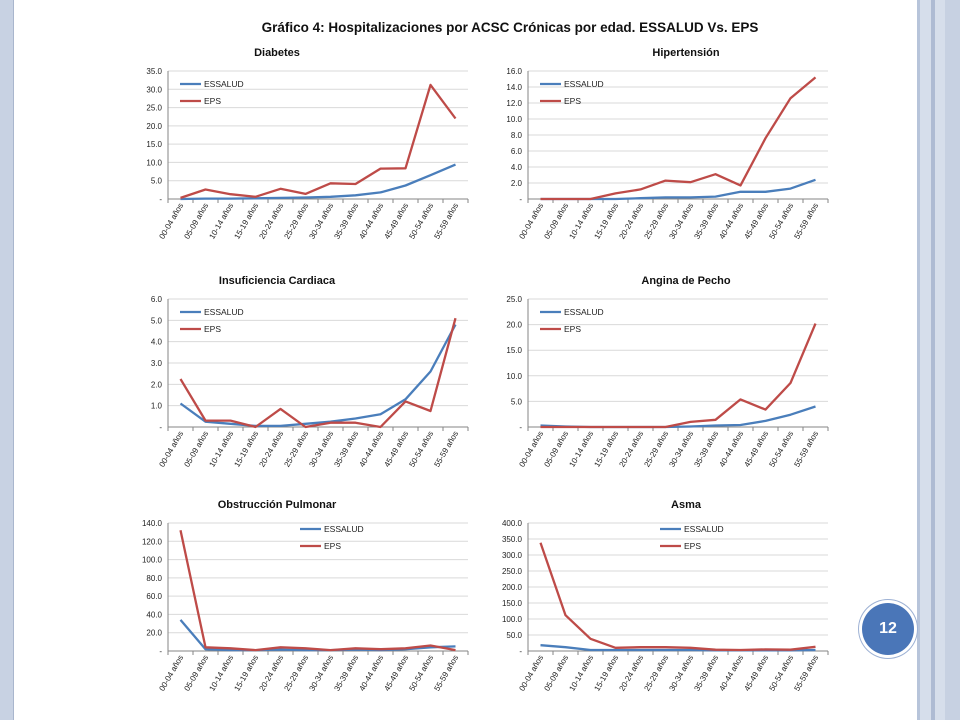  I want to click on y-tick-label: 300.0, so click(512, 555).